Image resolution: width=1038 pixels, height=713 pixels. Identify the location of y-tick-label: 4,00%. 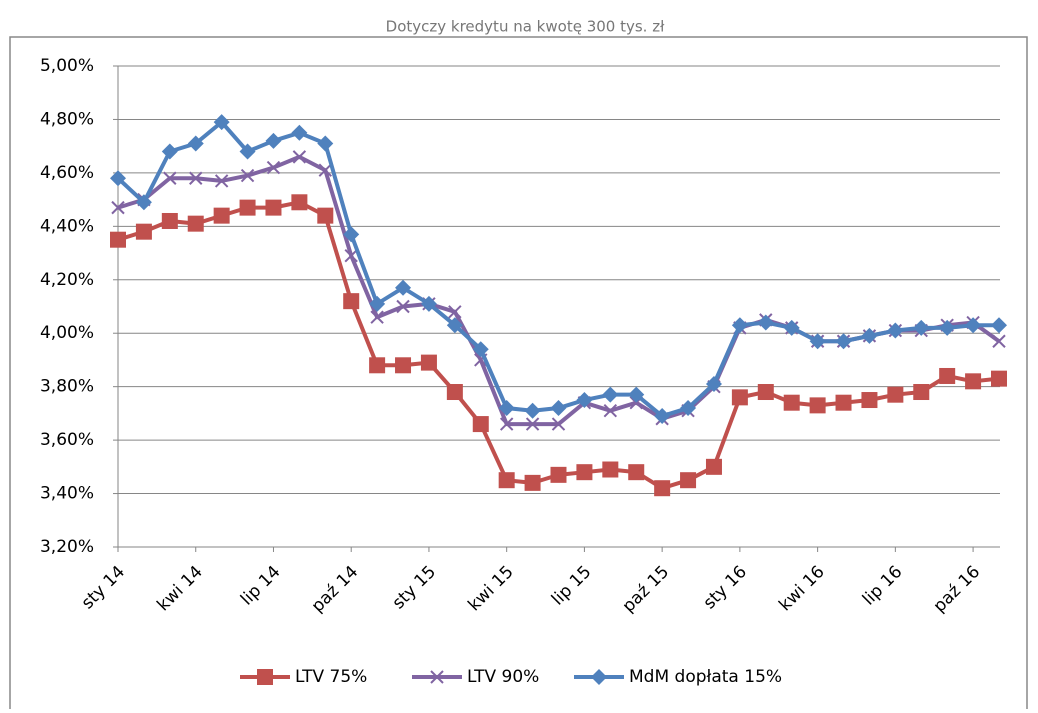
(67, 333).